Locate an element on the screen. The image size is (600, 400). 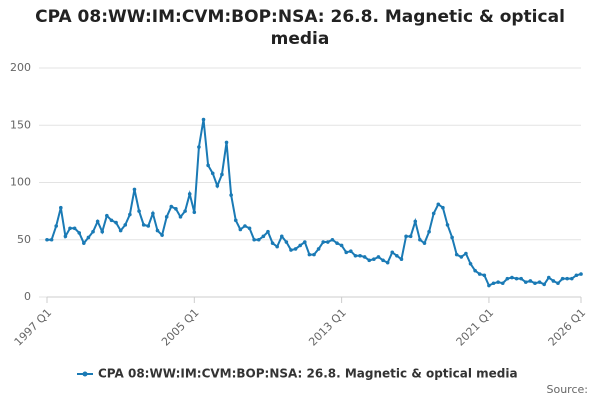
y-tick-label: 100 is located at coordinates (20, 182).